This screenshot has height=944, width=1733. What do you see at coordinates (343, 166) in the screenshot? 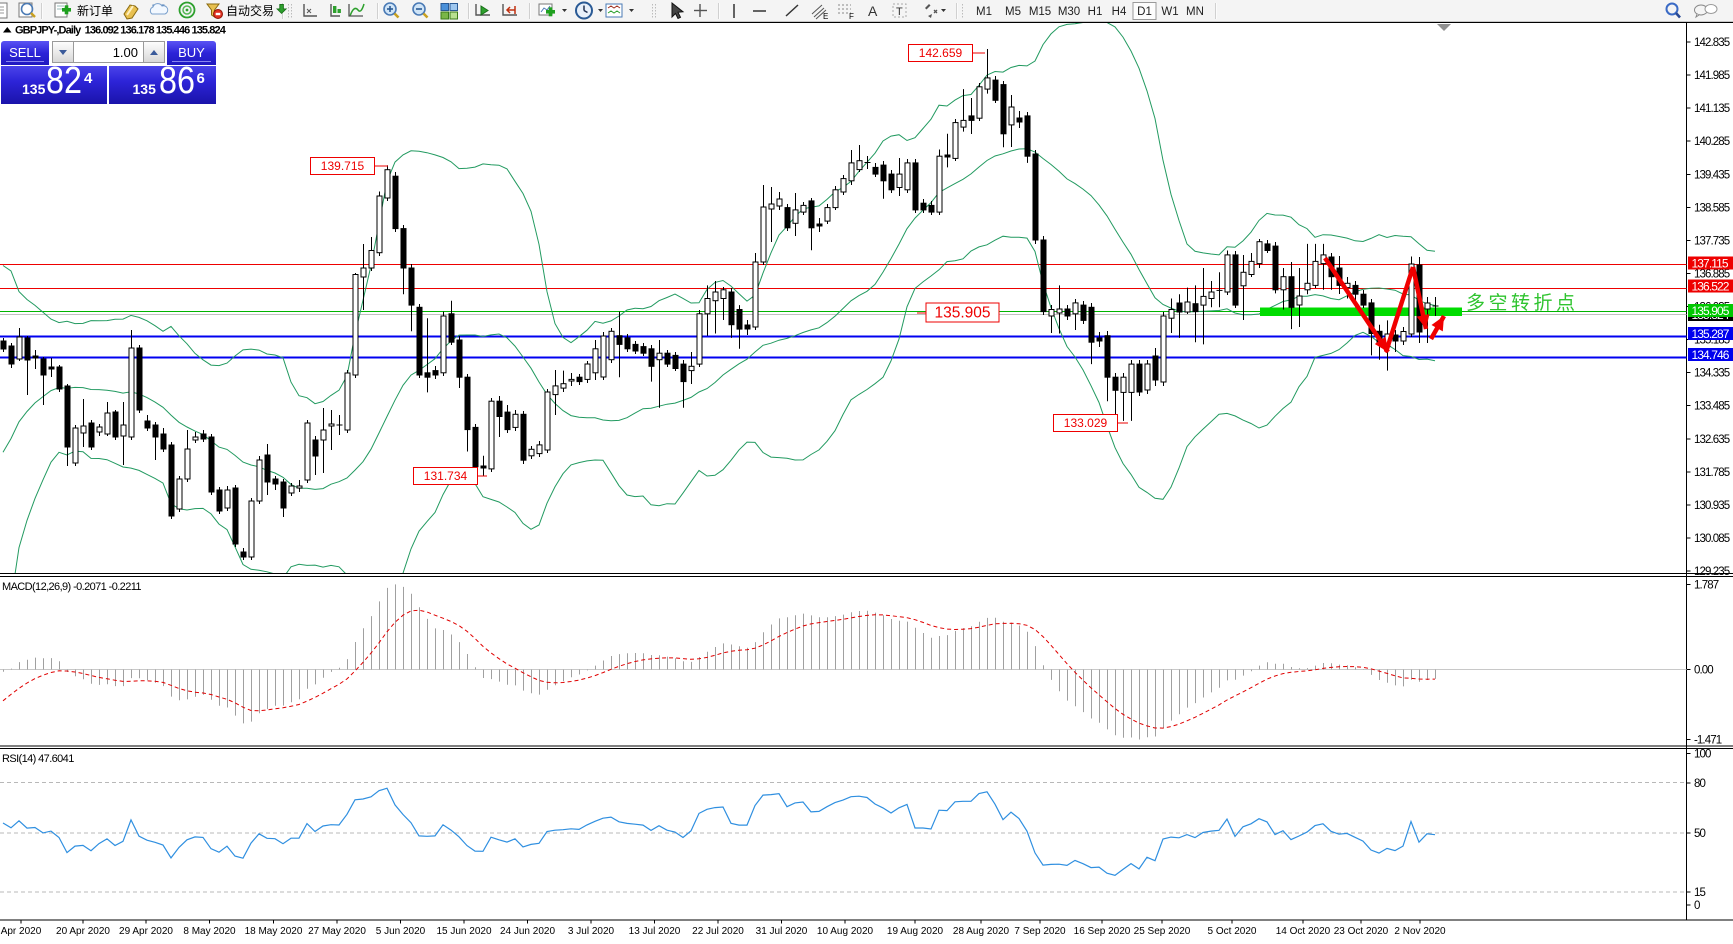
I see `svg-text: 139.715` at bounding box center [343, 166].